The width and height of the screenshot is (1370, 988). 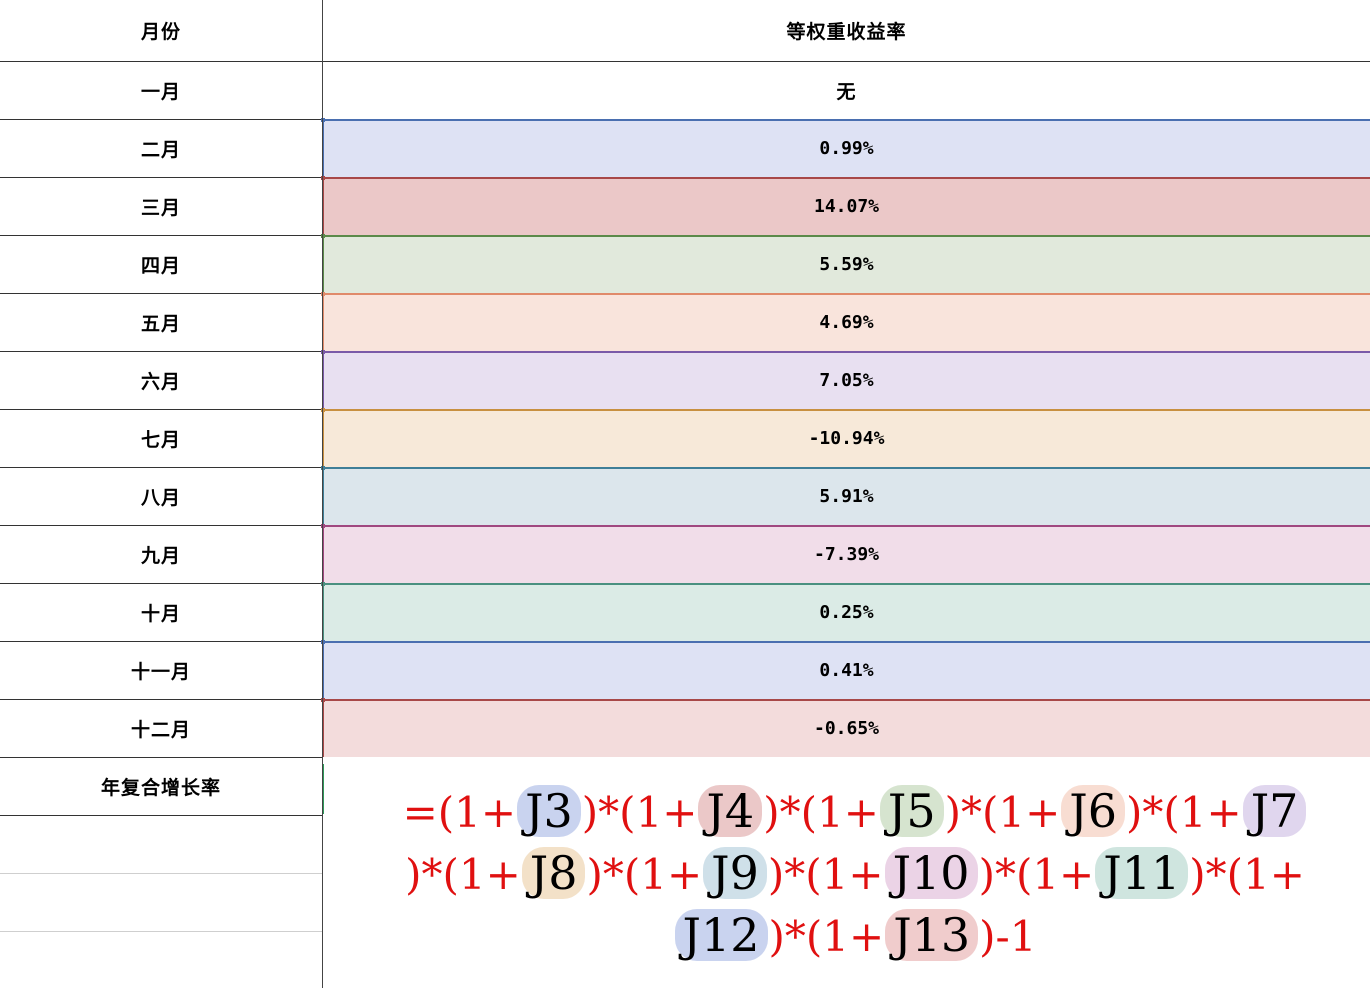 I want to click on cell-ref-j11: J11, so click(x=1142, y=873).